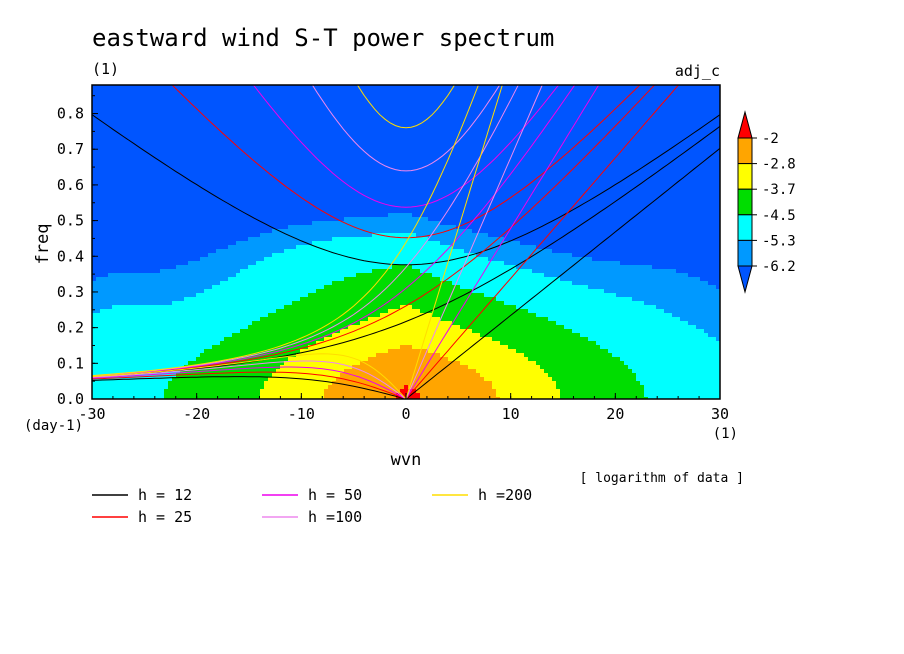  Describe the element at coordinates (615, 414) in the screenshot. I see `x-tick-label: 20` at that location.